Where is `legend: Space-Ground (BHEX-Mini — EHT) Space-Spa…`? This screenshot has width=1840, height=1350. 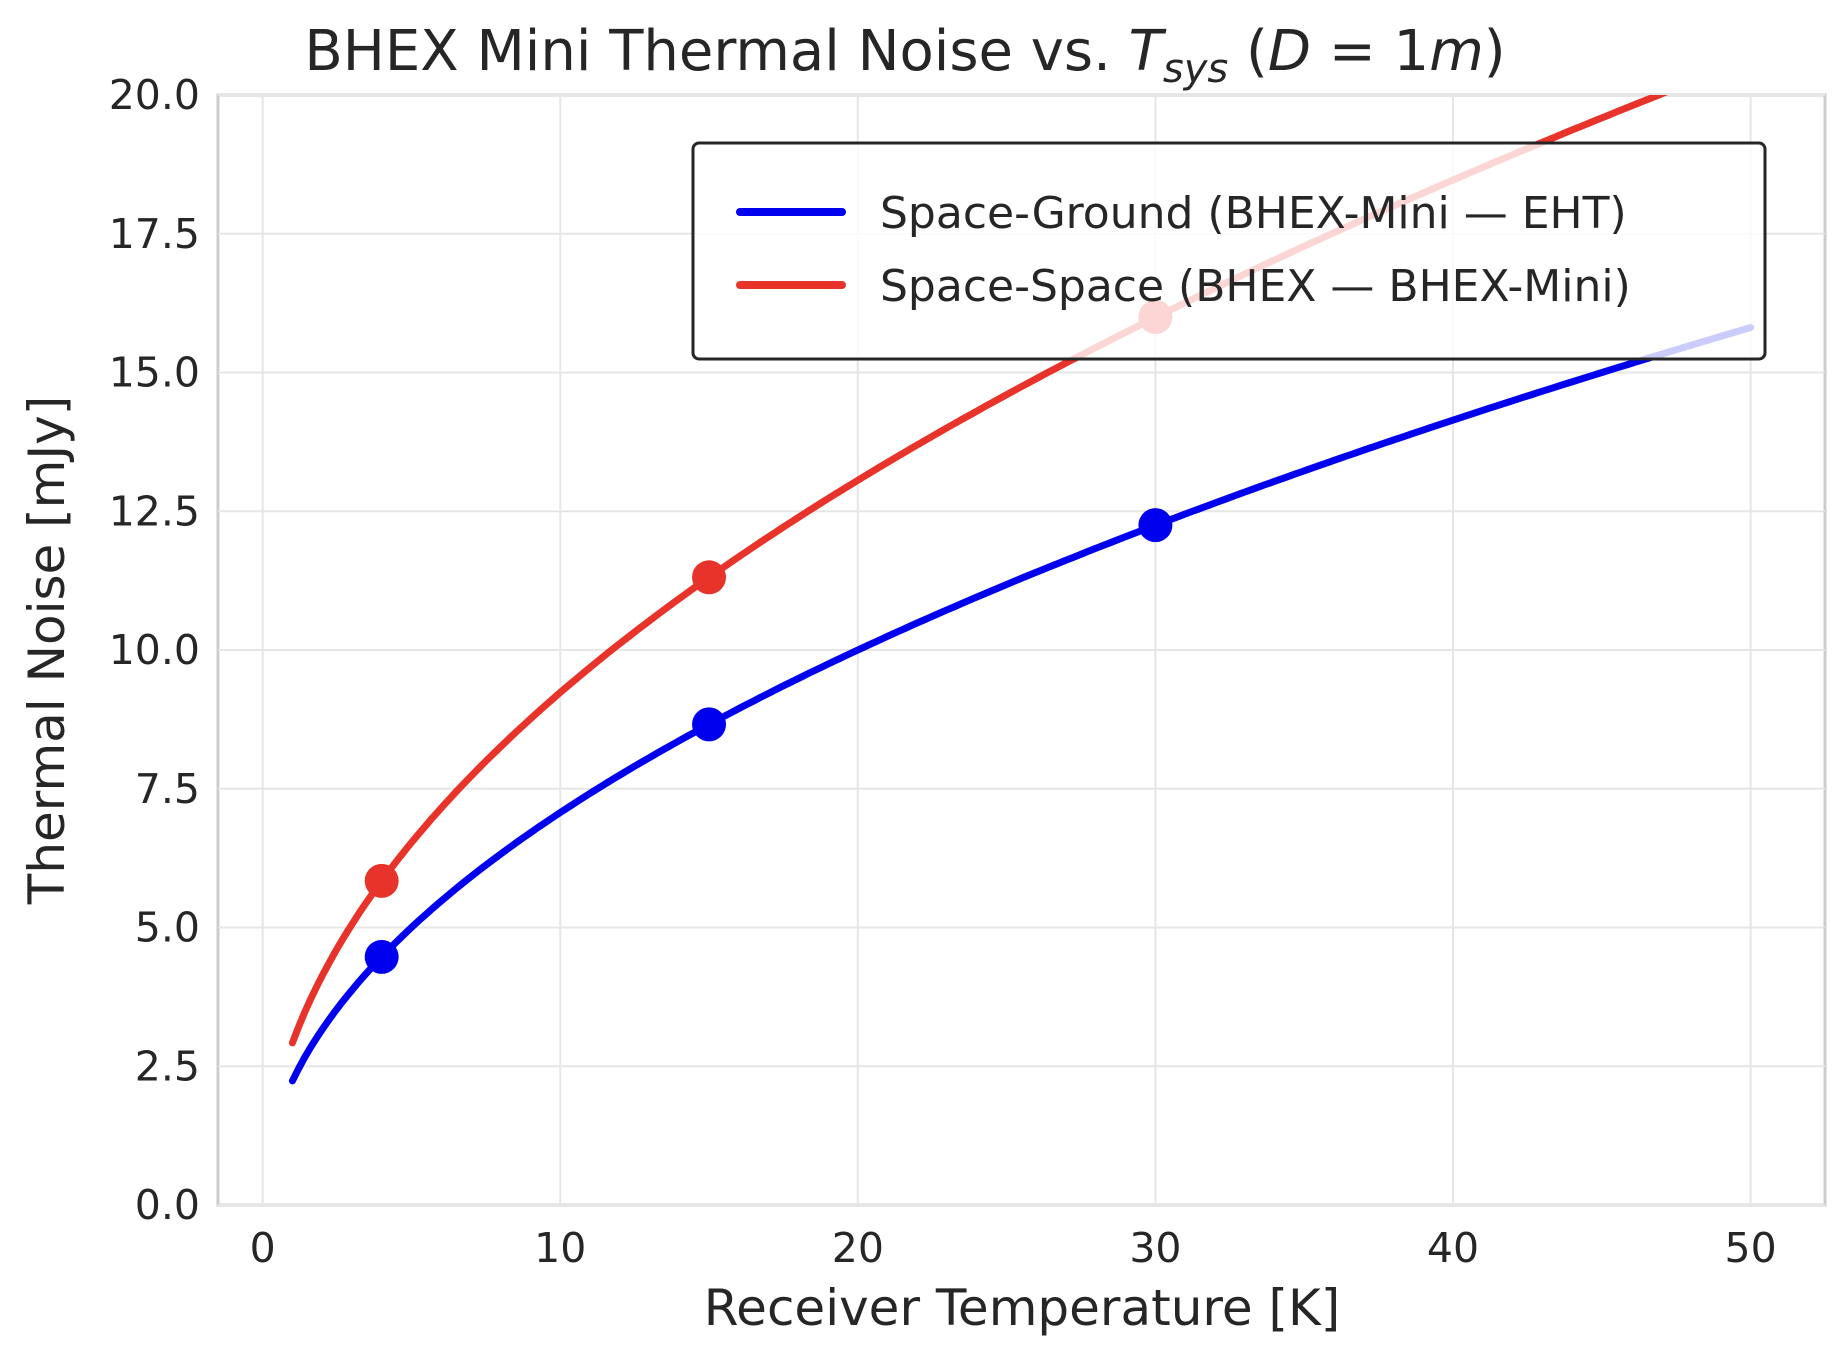
legend: Space-Ground (BHEX-Mini — EHT) Space-Spa… is located at coordinates (1229, 251).